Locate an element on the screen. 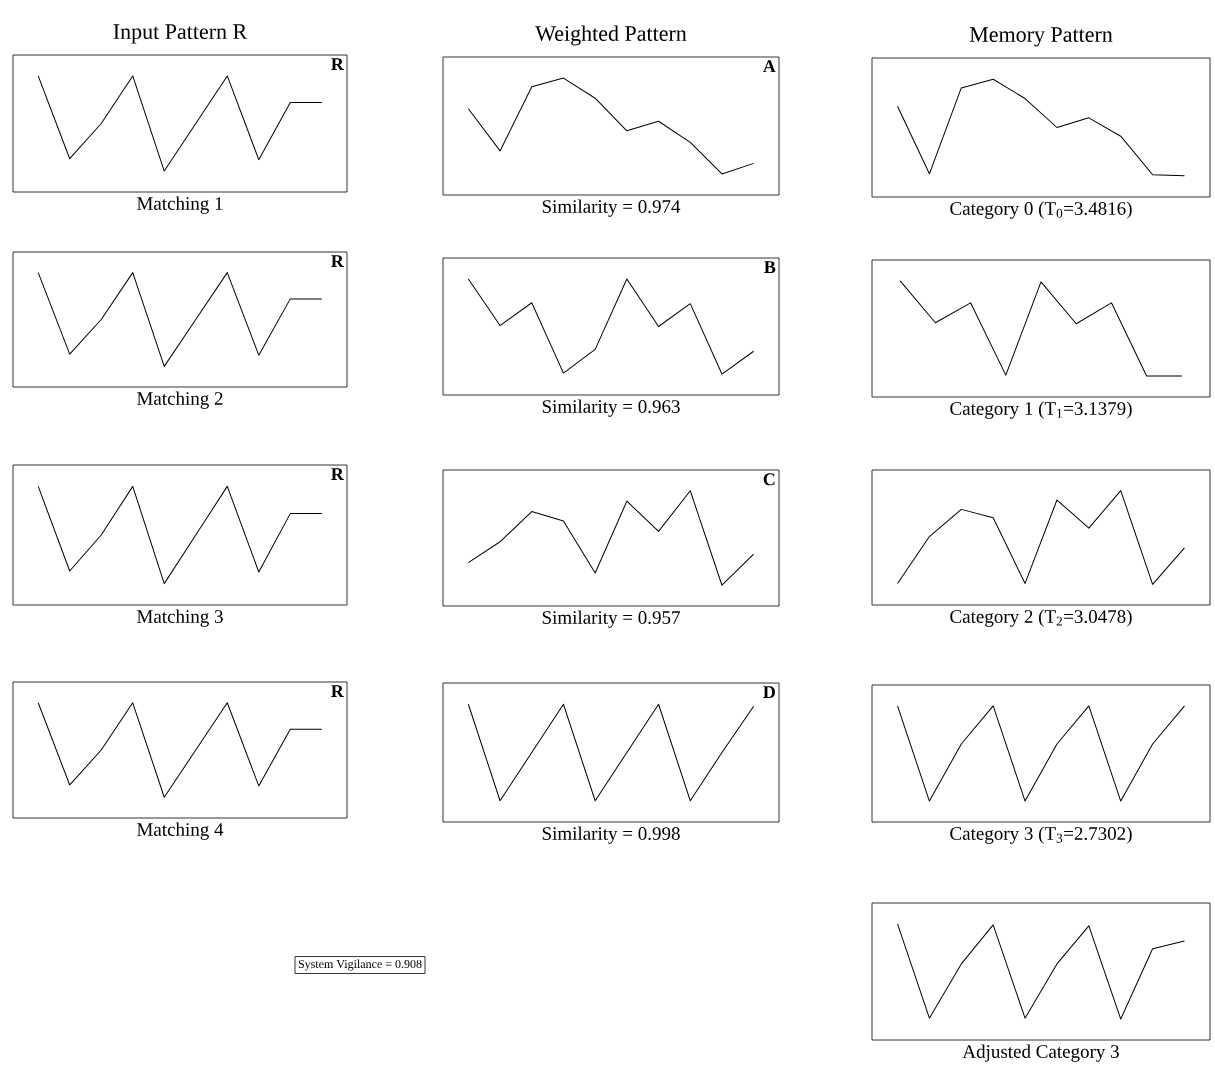  chart-title: Weighted Pattern is located at coordinates (611, 35).